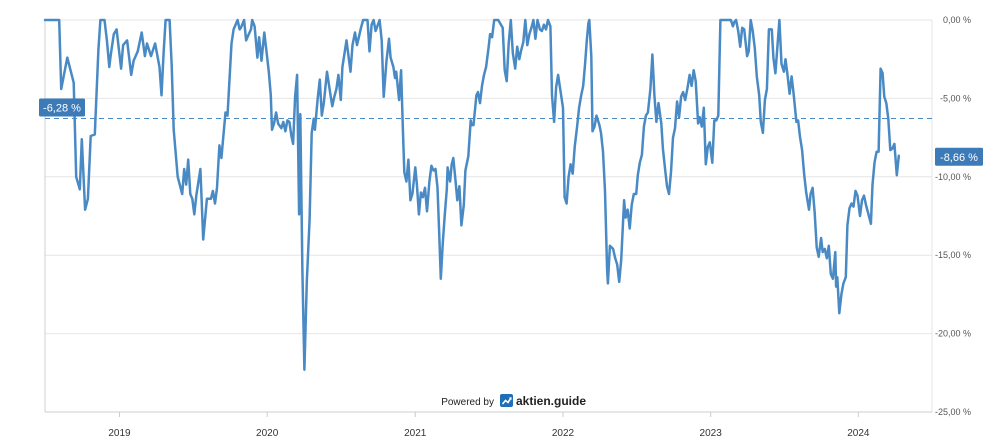 The height and width of the screenshot is (443, 991). I want to click on reference-value-badge: -6,28 %, so click(62, 107).